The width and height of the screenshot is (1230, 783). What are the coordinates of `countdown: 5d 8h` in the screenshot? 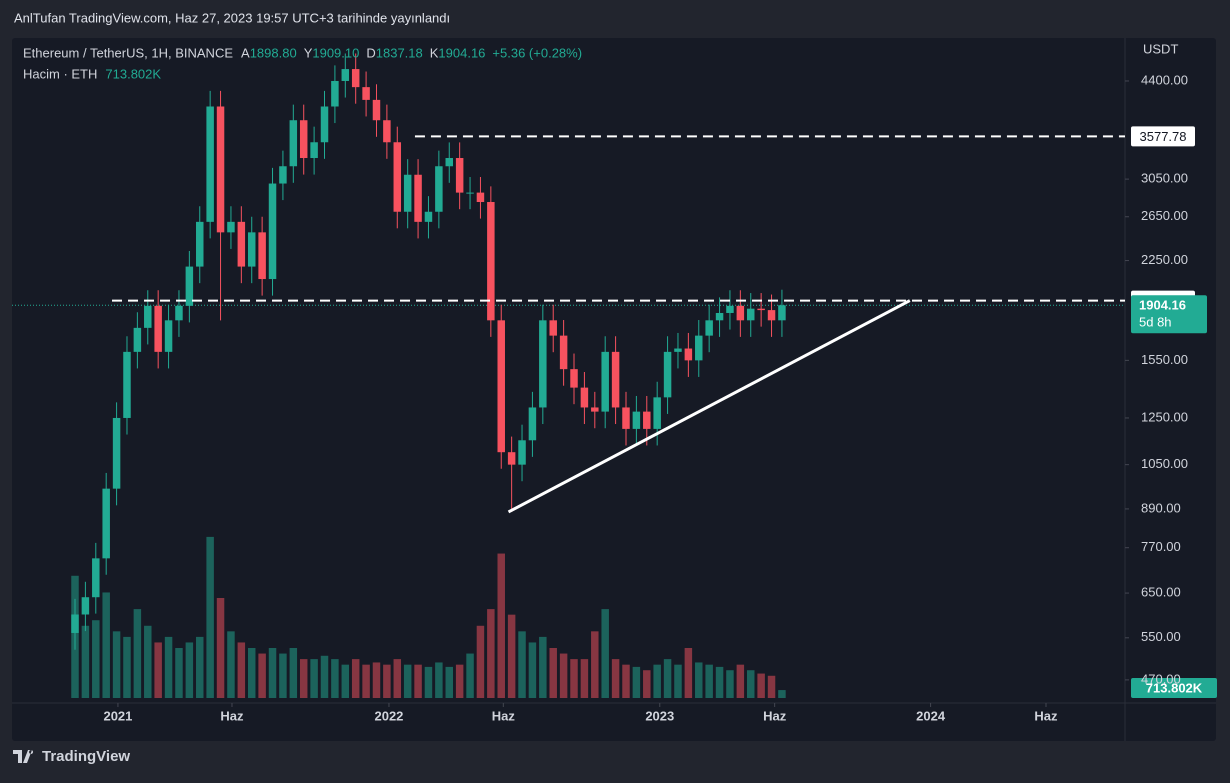 It's located at (1155, 322).